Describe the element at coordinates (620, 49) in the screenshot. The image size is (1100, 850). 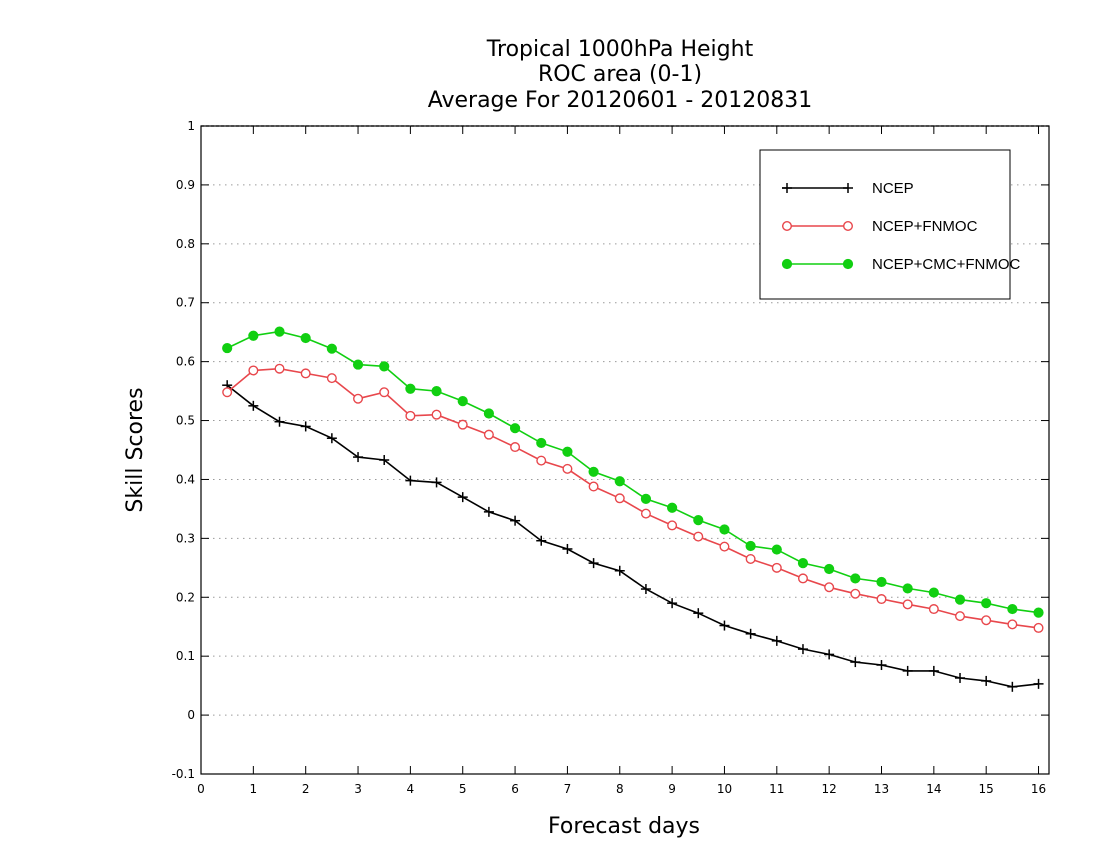
I see `chart-title-line-1: Tropical 1000hPa Height` at that location.